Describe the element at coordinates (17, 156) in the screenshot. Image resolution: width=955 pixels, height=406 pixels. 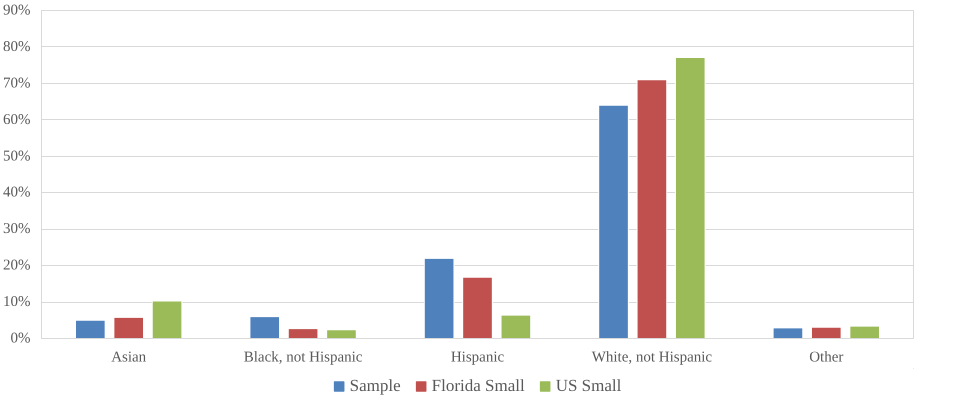
I see `y-tick-label: 50%` at that location.